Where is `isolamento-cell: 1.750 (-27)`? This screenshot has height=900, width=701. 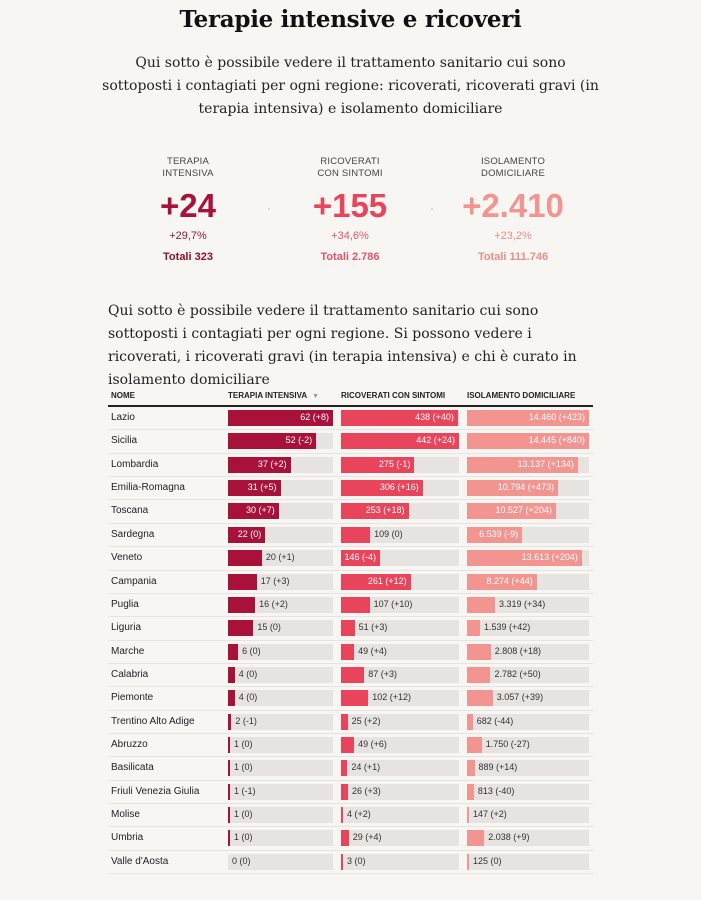
isolamento-cell: 1.750 (-27) is located at coordinates (528, 745).